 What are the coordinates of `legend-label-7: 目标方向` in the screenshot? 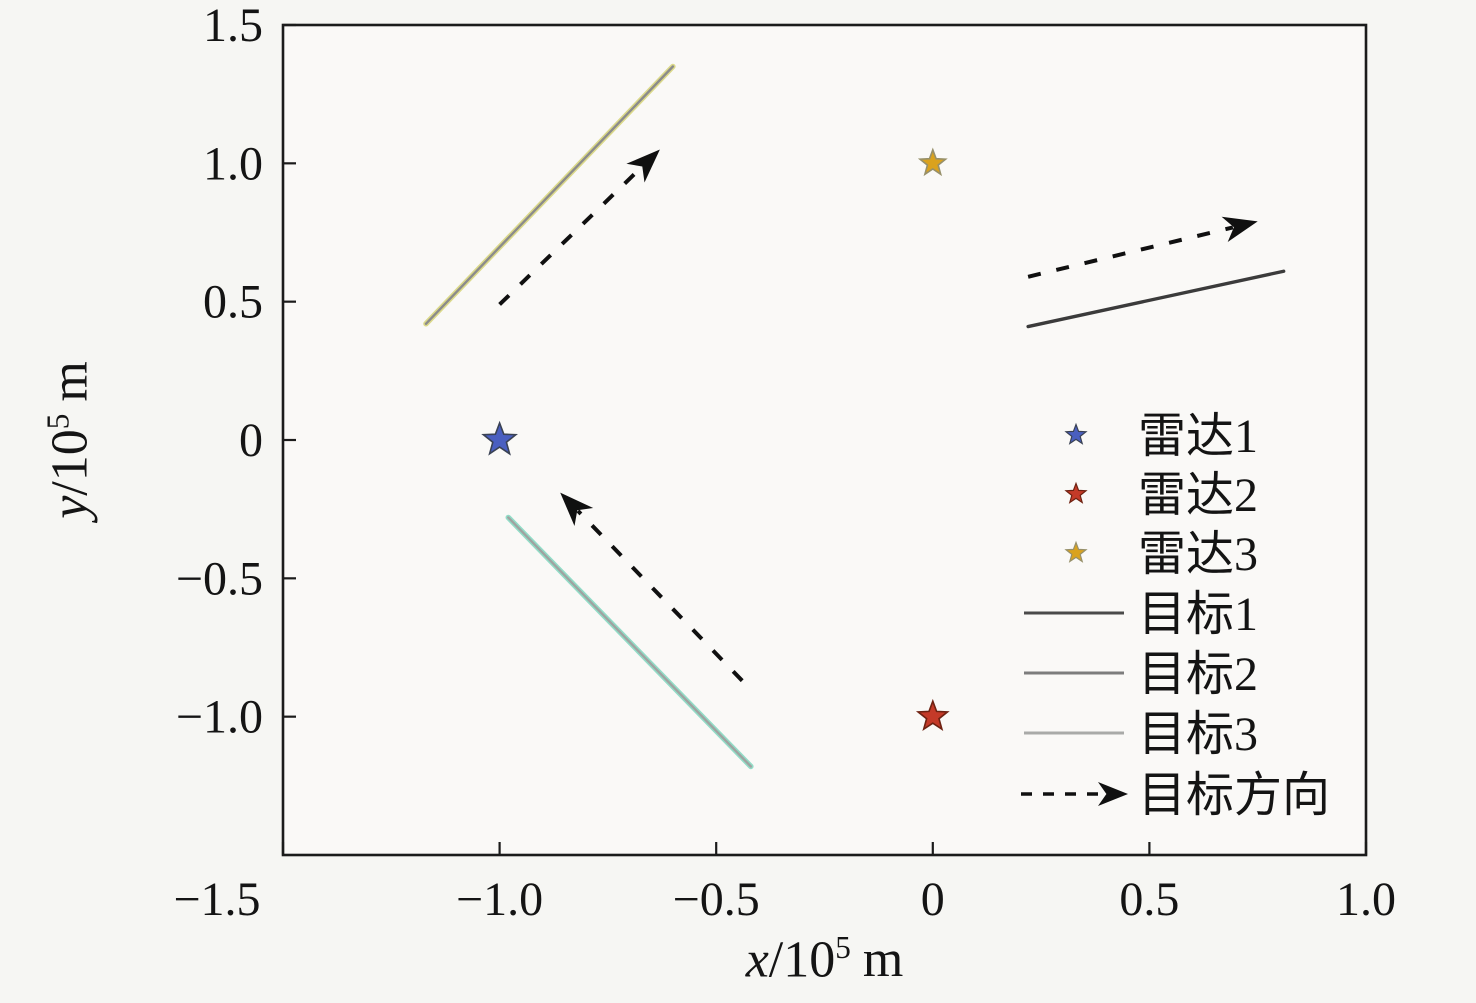 It's located at (1234, 795).